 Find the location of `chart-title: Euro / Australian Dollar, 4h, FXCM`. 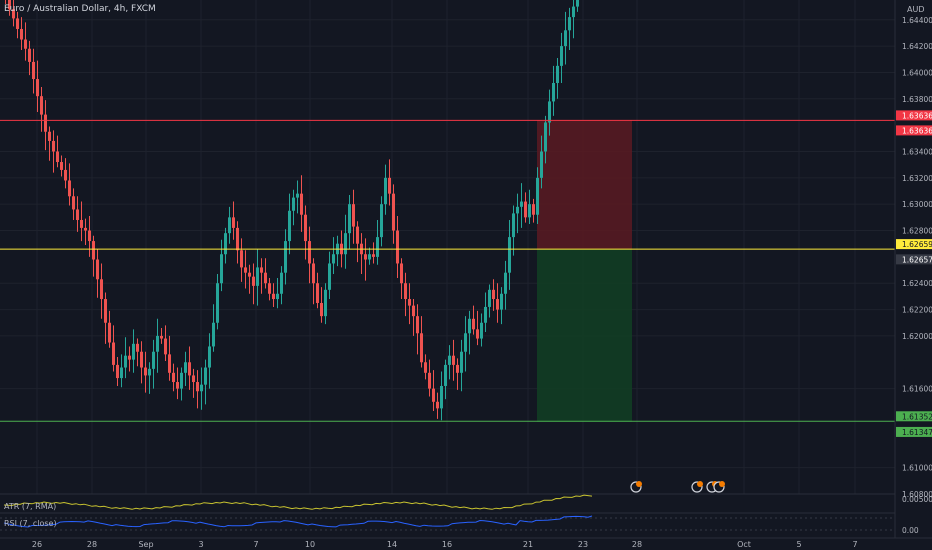

chart-title: Euro / Australian Dollar, 4h, FXCM is located at coordinates (80, 9).